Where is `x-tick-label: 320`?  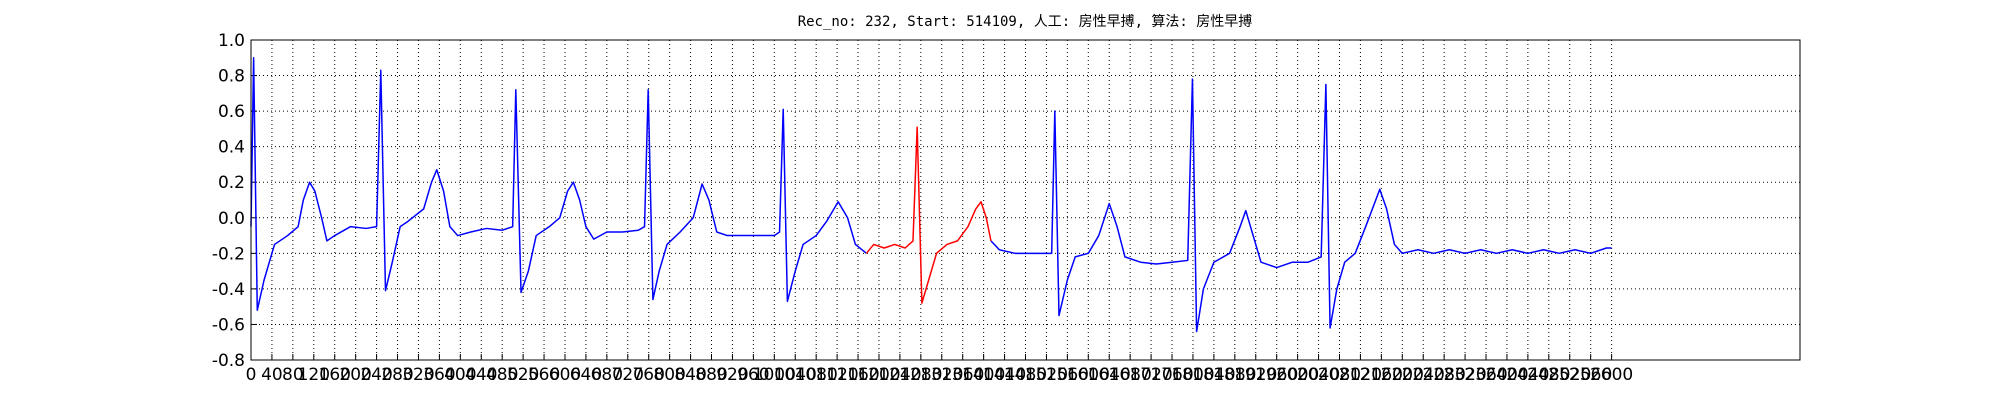 x-tick-label: 320 is located at coordinates (418, 375).